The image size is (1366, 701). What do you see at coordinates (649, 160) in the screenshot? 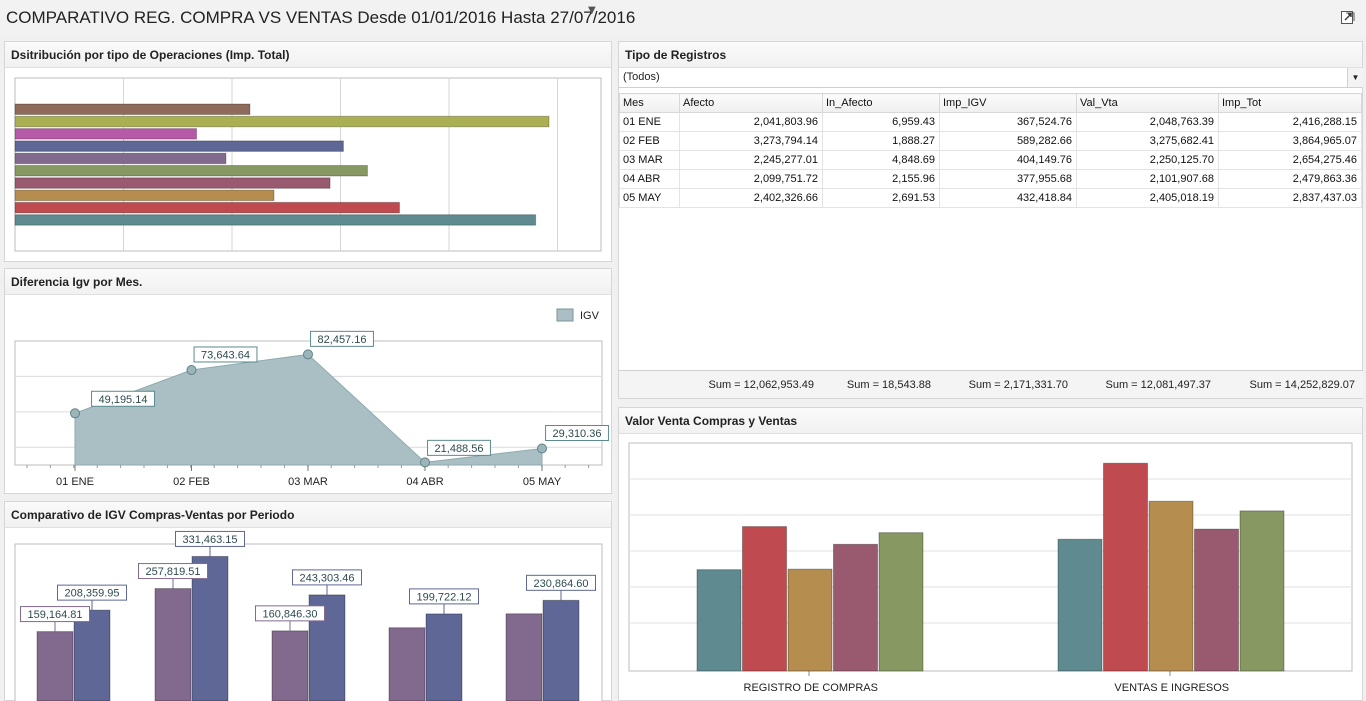
I see `table-cell: 03 MAR` at bounding box center [649, 160].